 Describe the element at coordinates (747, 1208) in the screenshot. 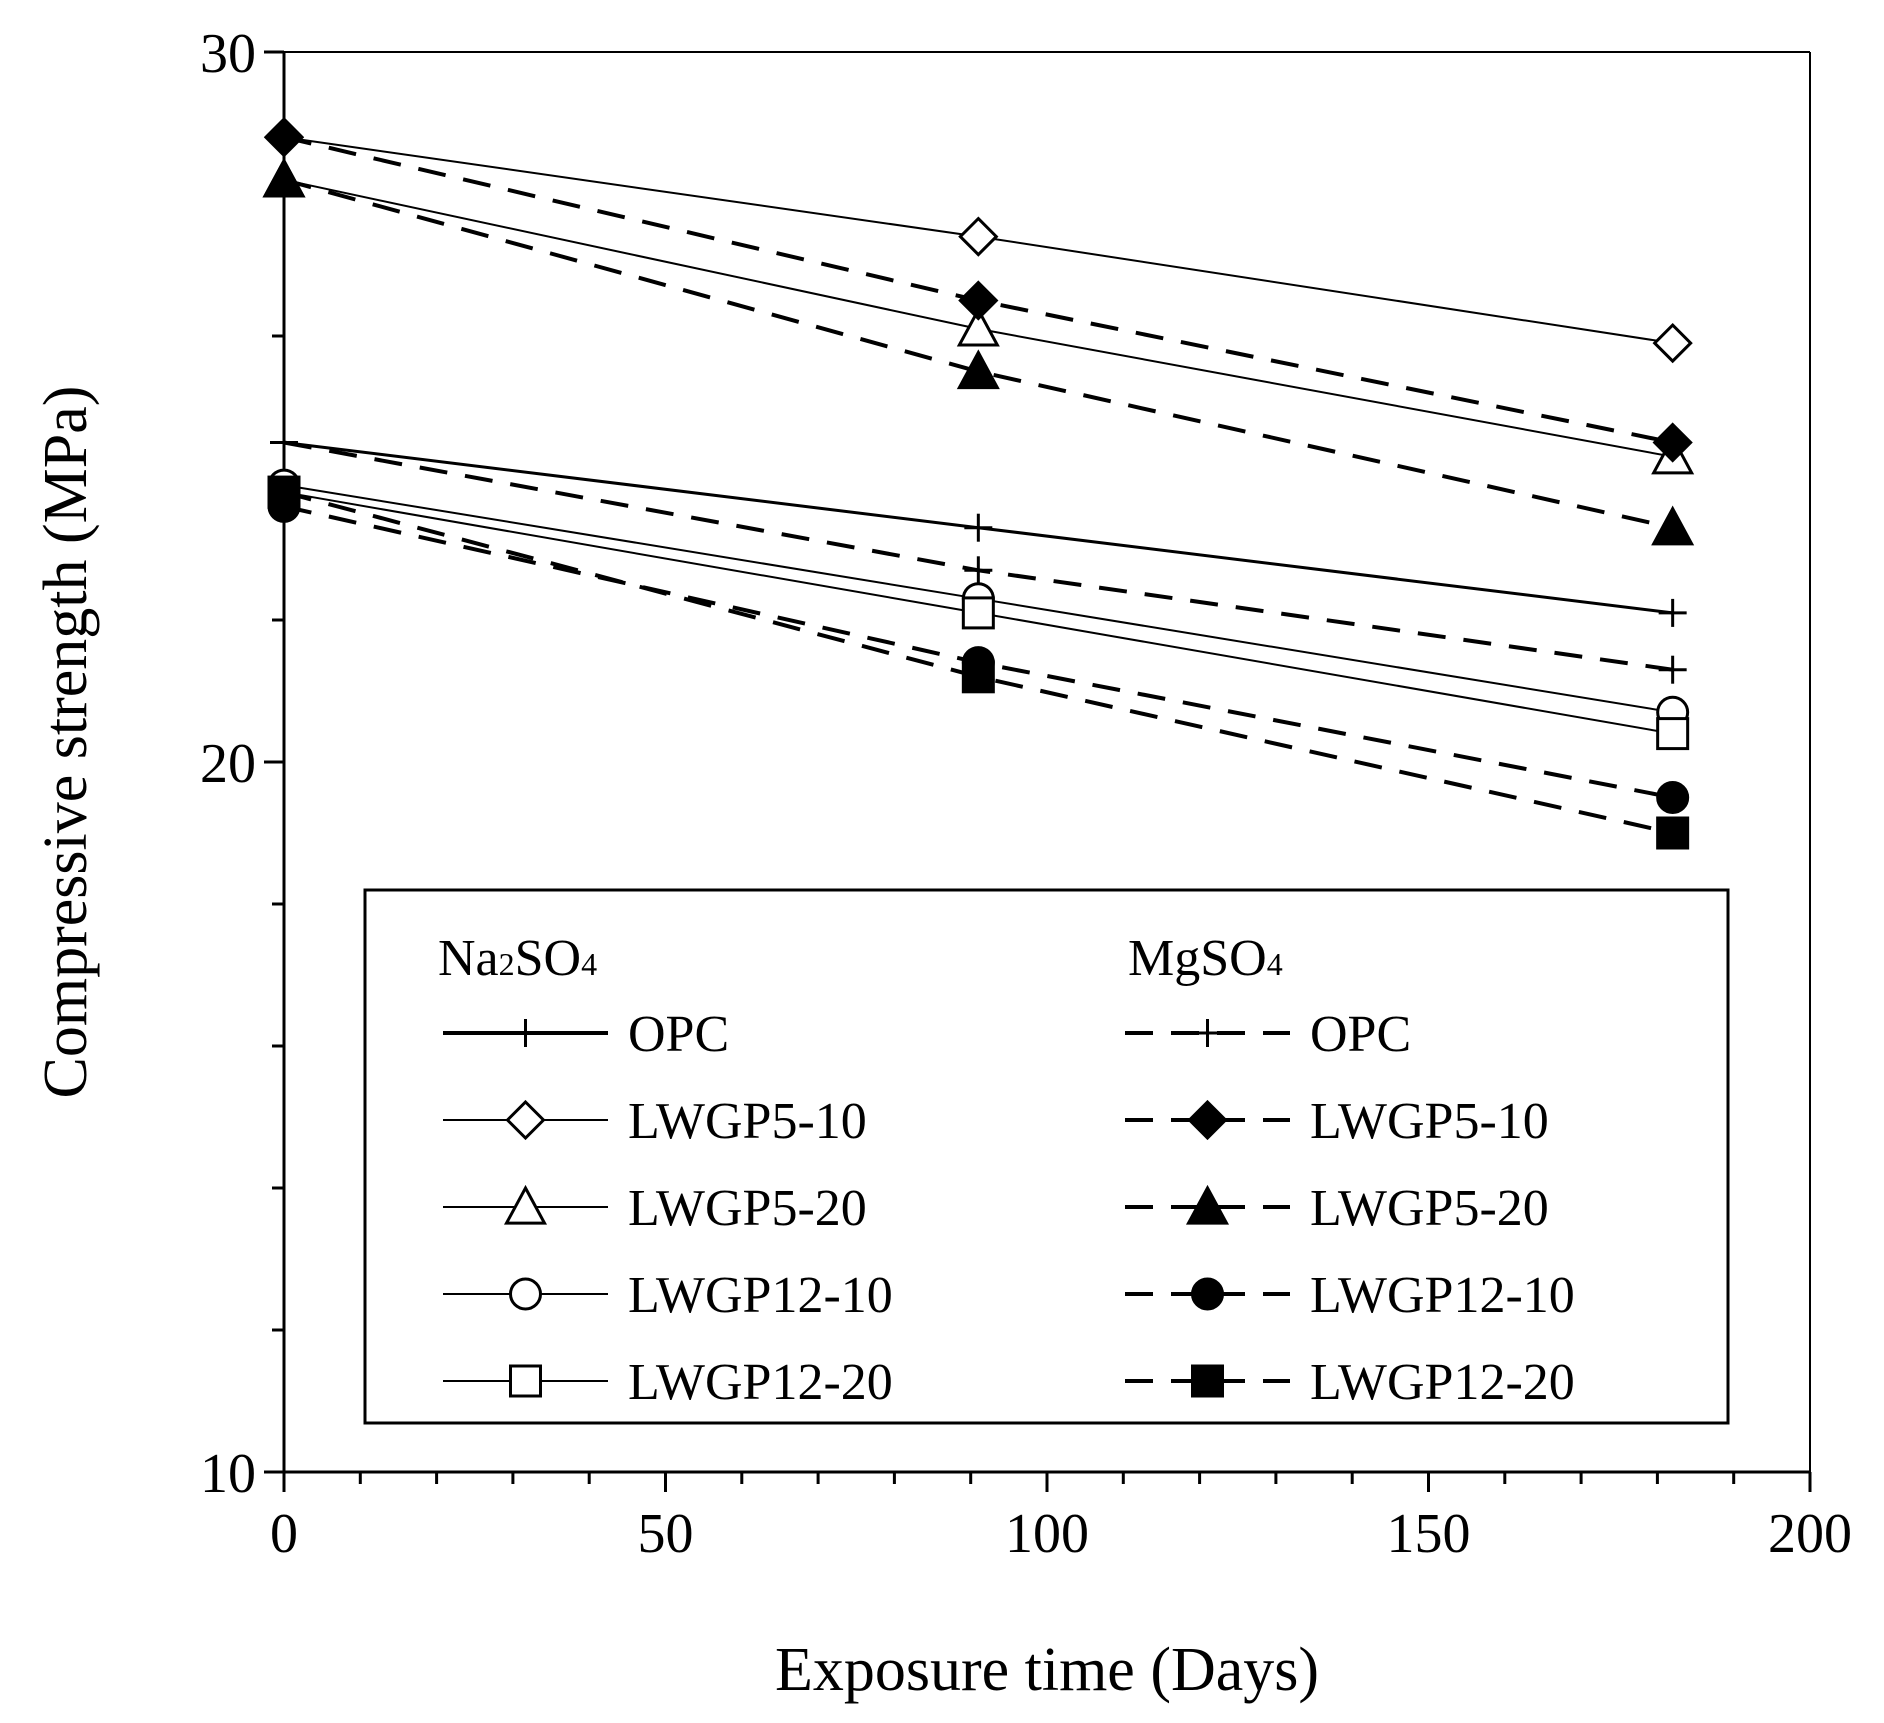

I see `legend-label-na2so4-lwgp5-20: LWGP5-20` at that location.